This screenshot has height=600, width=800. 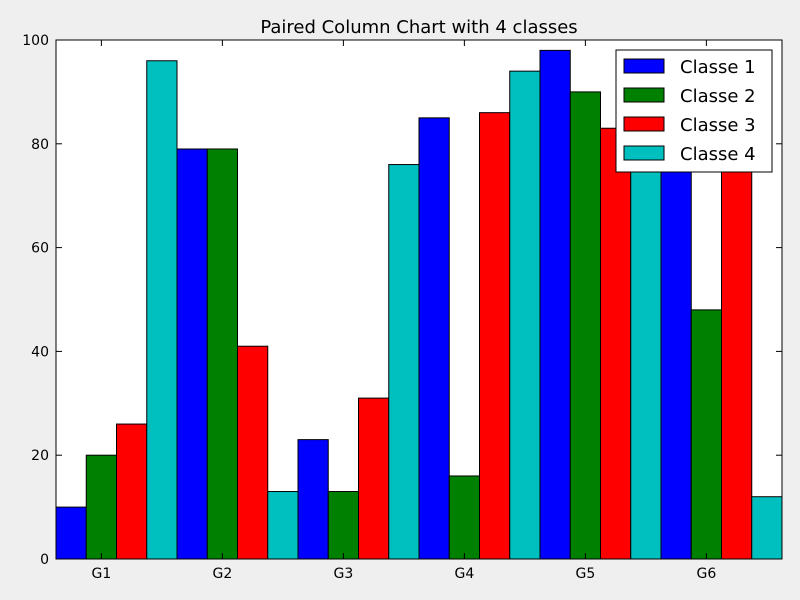 I want to click on legend-label-2: Classe 2, so click(x=718, y=96).